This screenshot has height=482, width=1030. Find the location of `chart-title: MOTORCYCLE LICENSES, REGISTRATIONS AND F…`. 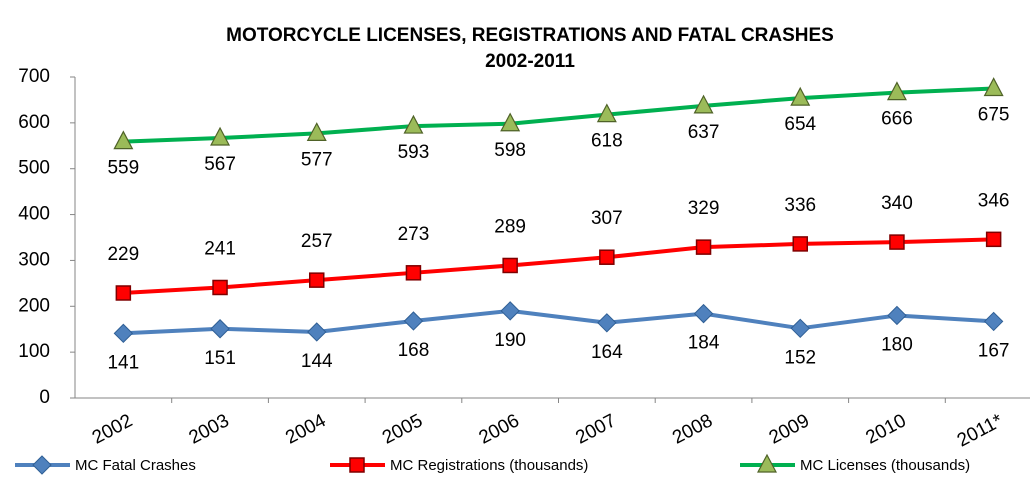

chart-title: MOTORCYCLE LICENSES, REGISTRATIONS AND F… is located at coordinates (530, 35).